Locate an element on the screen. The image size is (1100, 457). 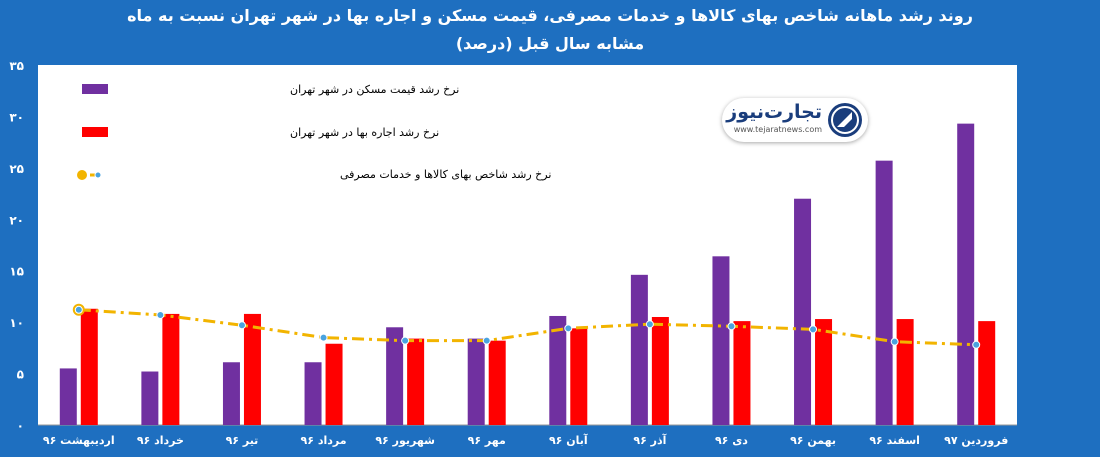
legend-marker-cpi-small is located at coordinates (98, 175).